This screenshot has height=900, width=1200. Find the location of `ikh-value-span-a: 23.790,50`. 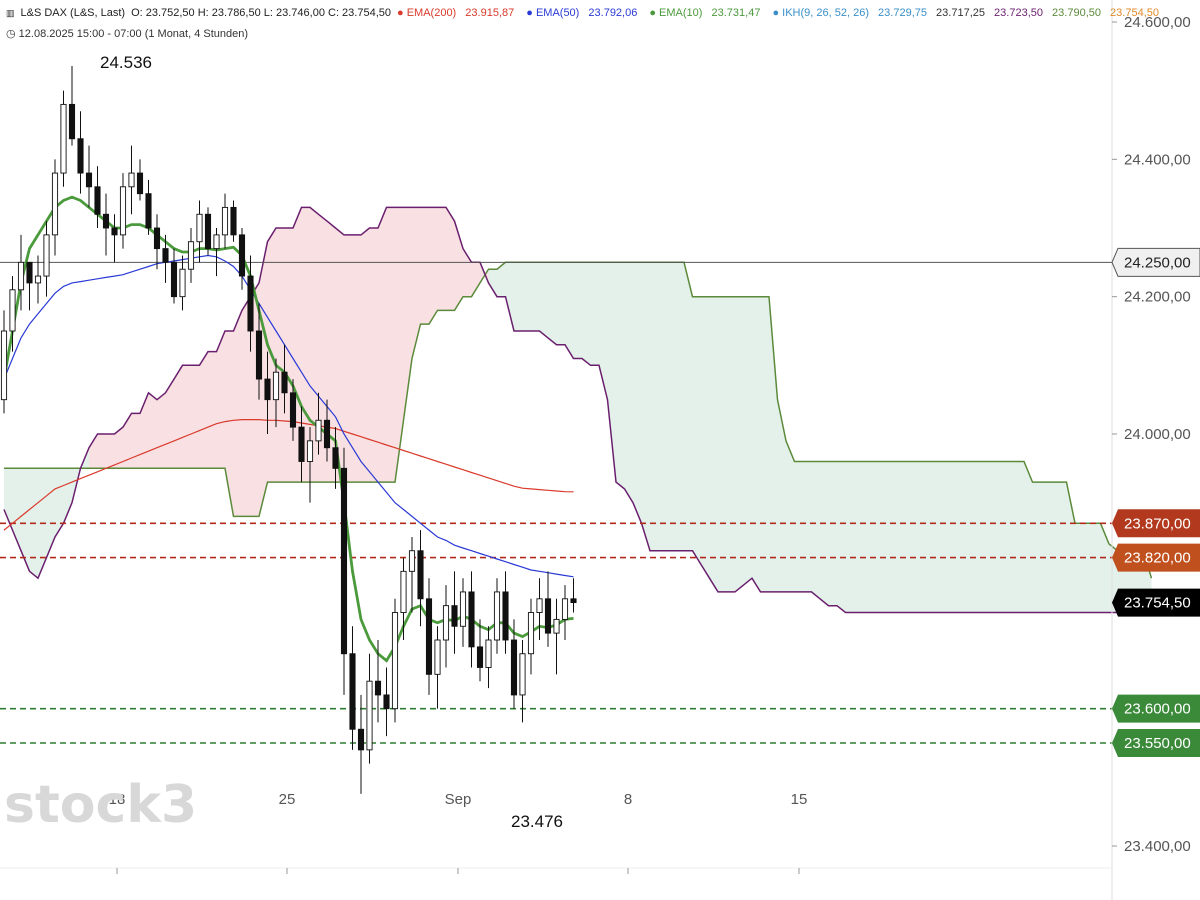

ikh-value-span-a: 23.790,50 is located at coordinates (1076, 13).